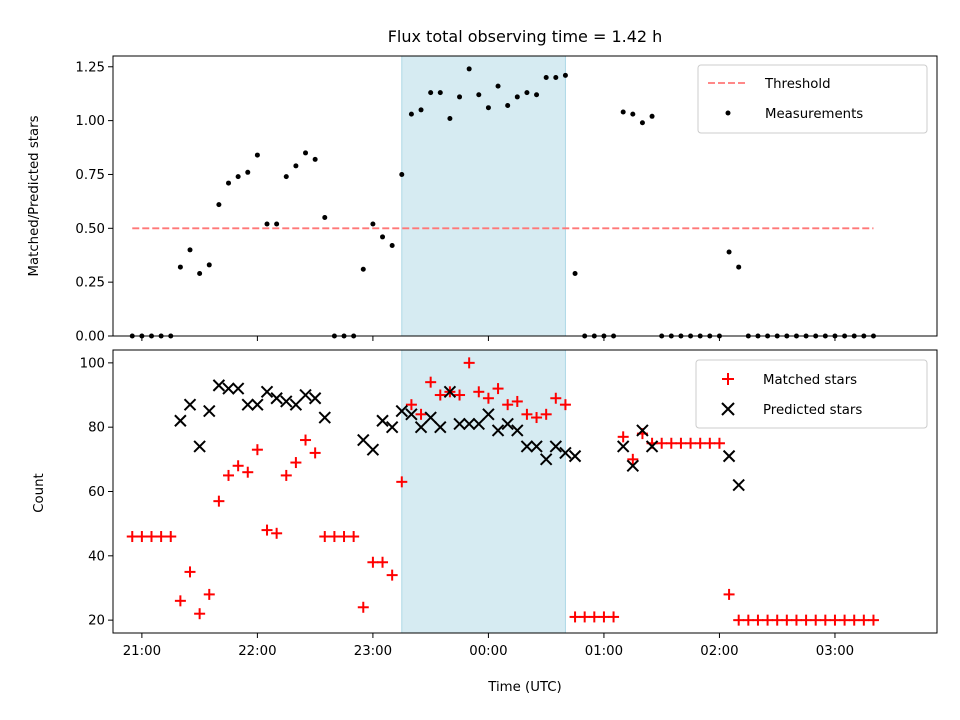 The image size is (960, 720). I want to click on matched-legend-swatch, so click(728, 379).